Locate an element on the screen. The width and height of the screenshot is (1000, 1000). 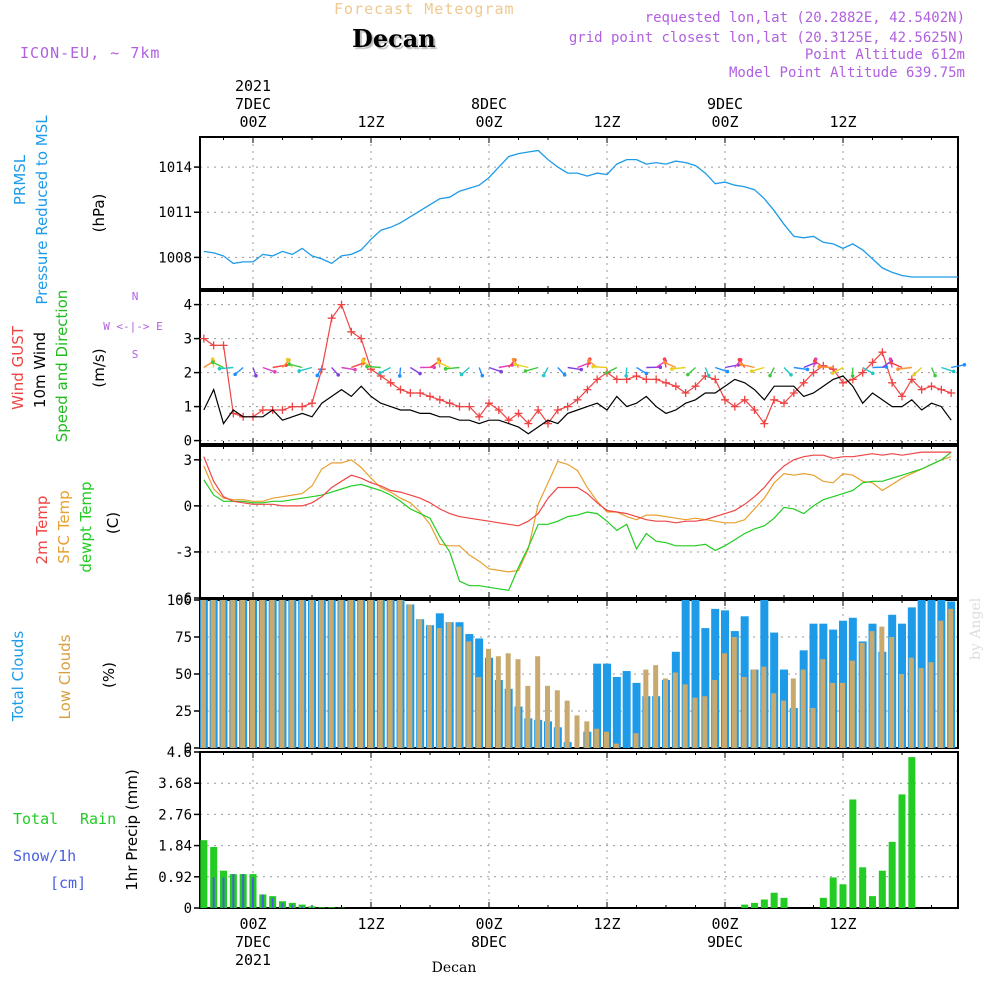
pressure-label: PRMSL is located at coordinates (20, 179).